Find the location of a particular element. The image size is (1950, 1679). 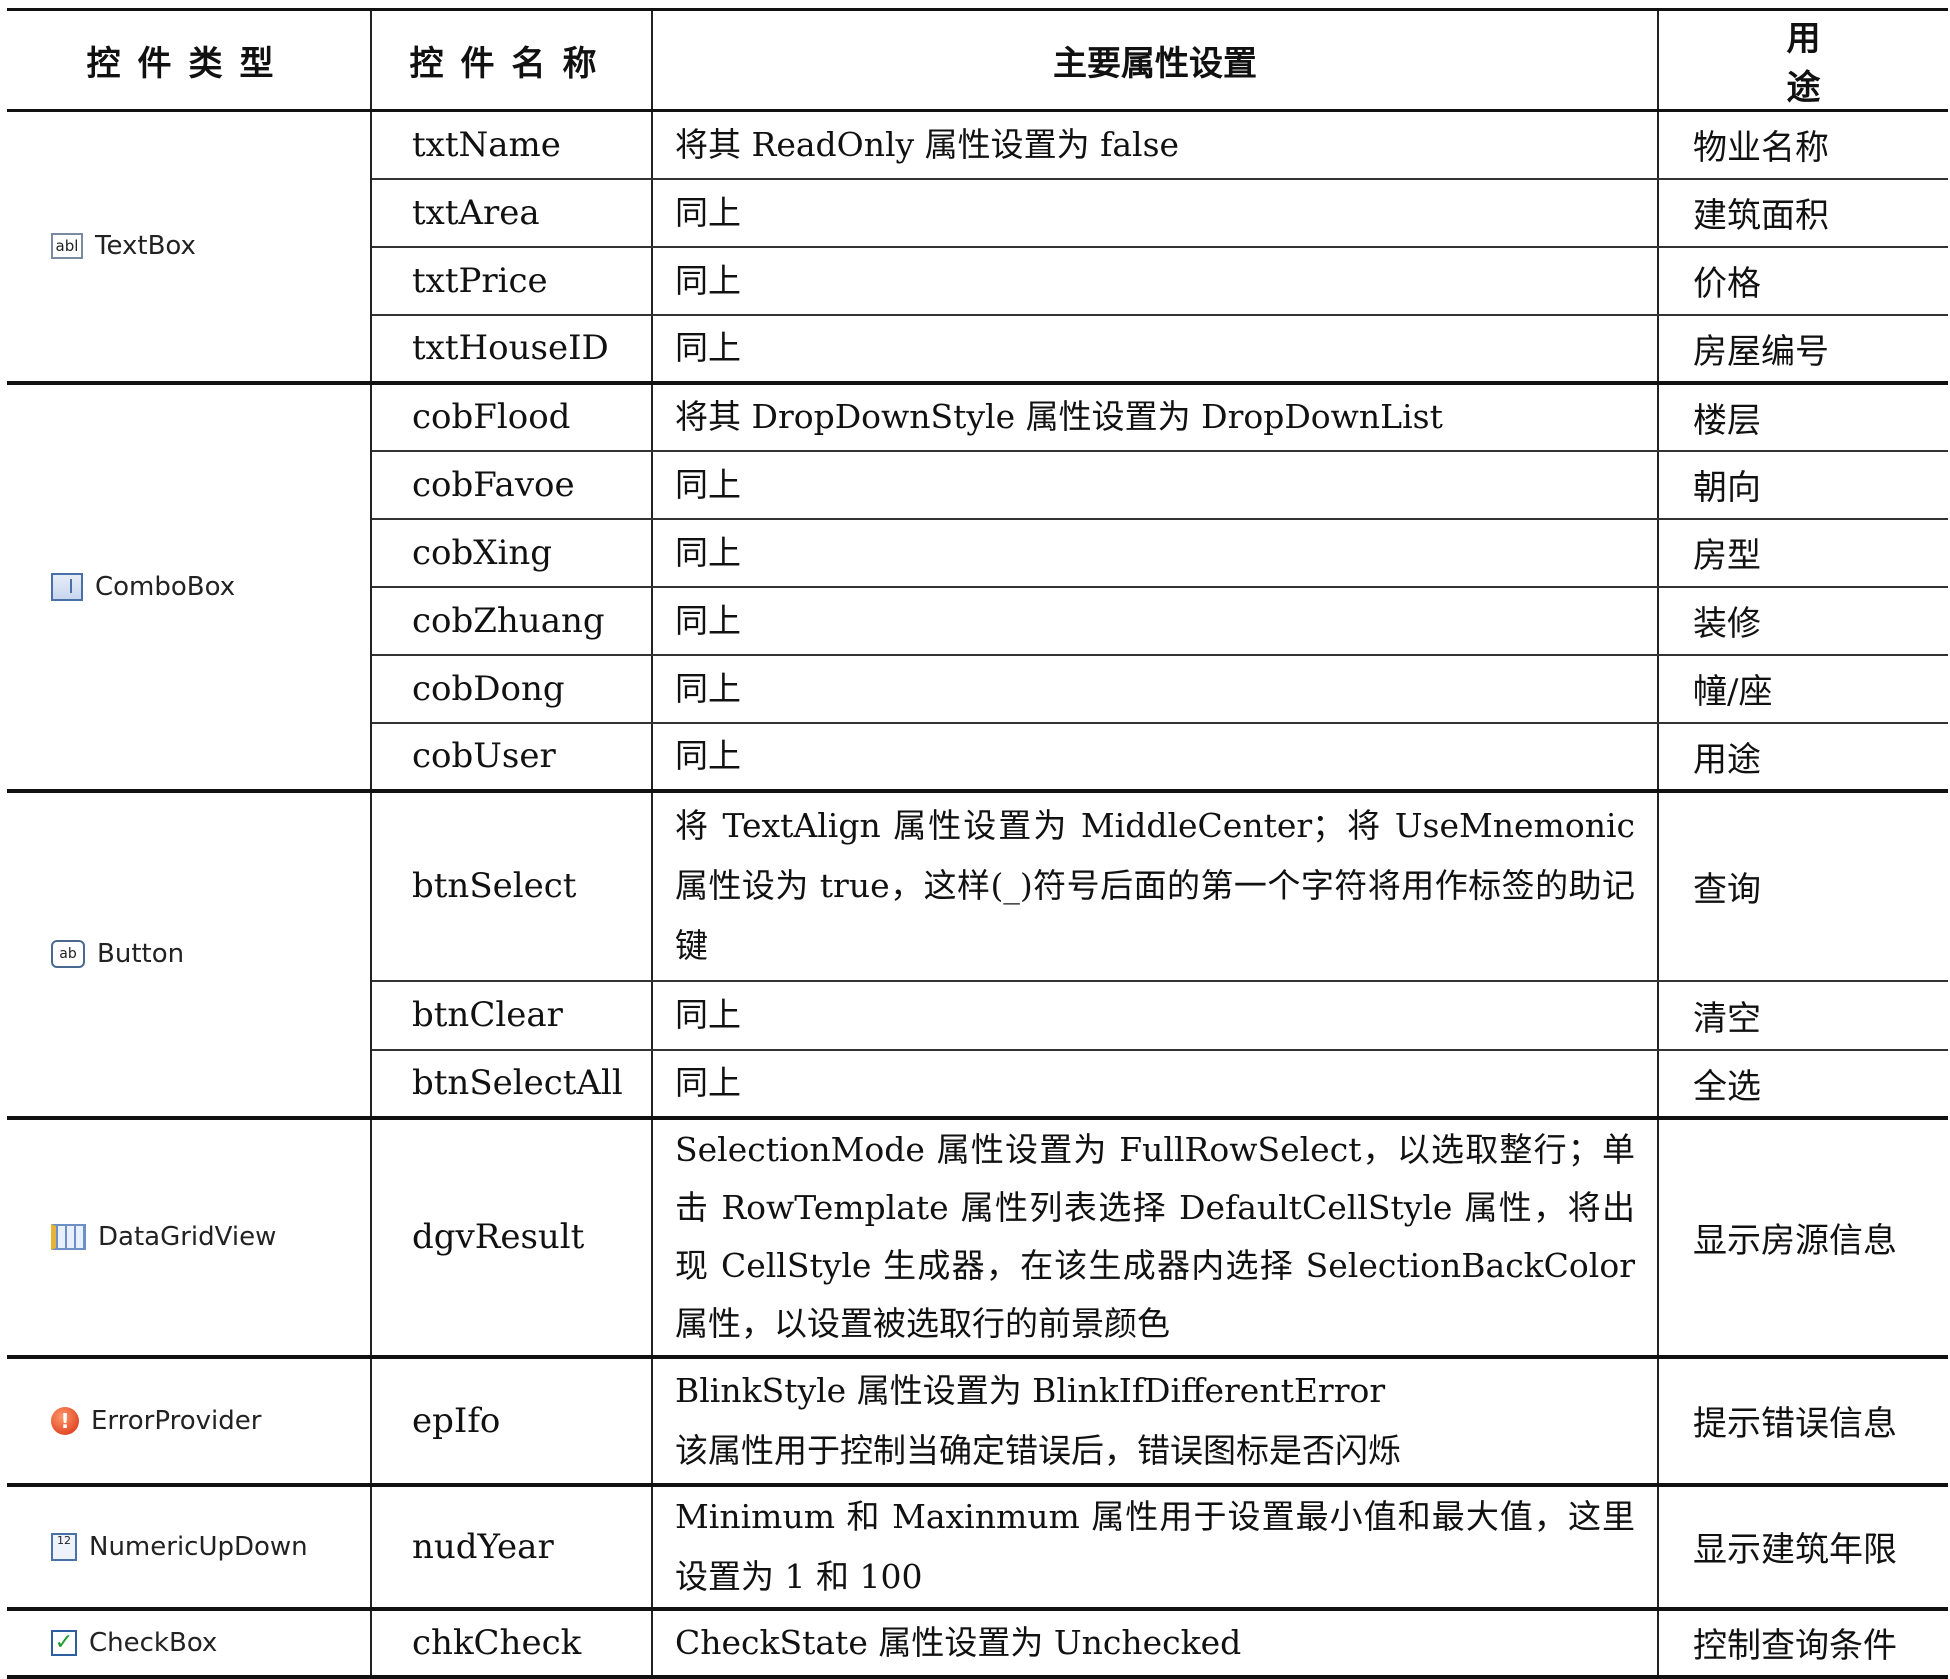

usage: 提示错误信息 is located at coordinates (1802, 1421).